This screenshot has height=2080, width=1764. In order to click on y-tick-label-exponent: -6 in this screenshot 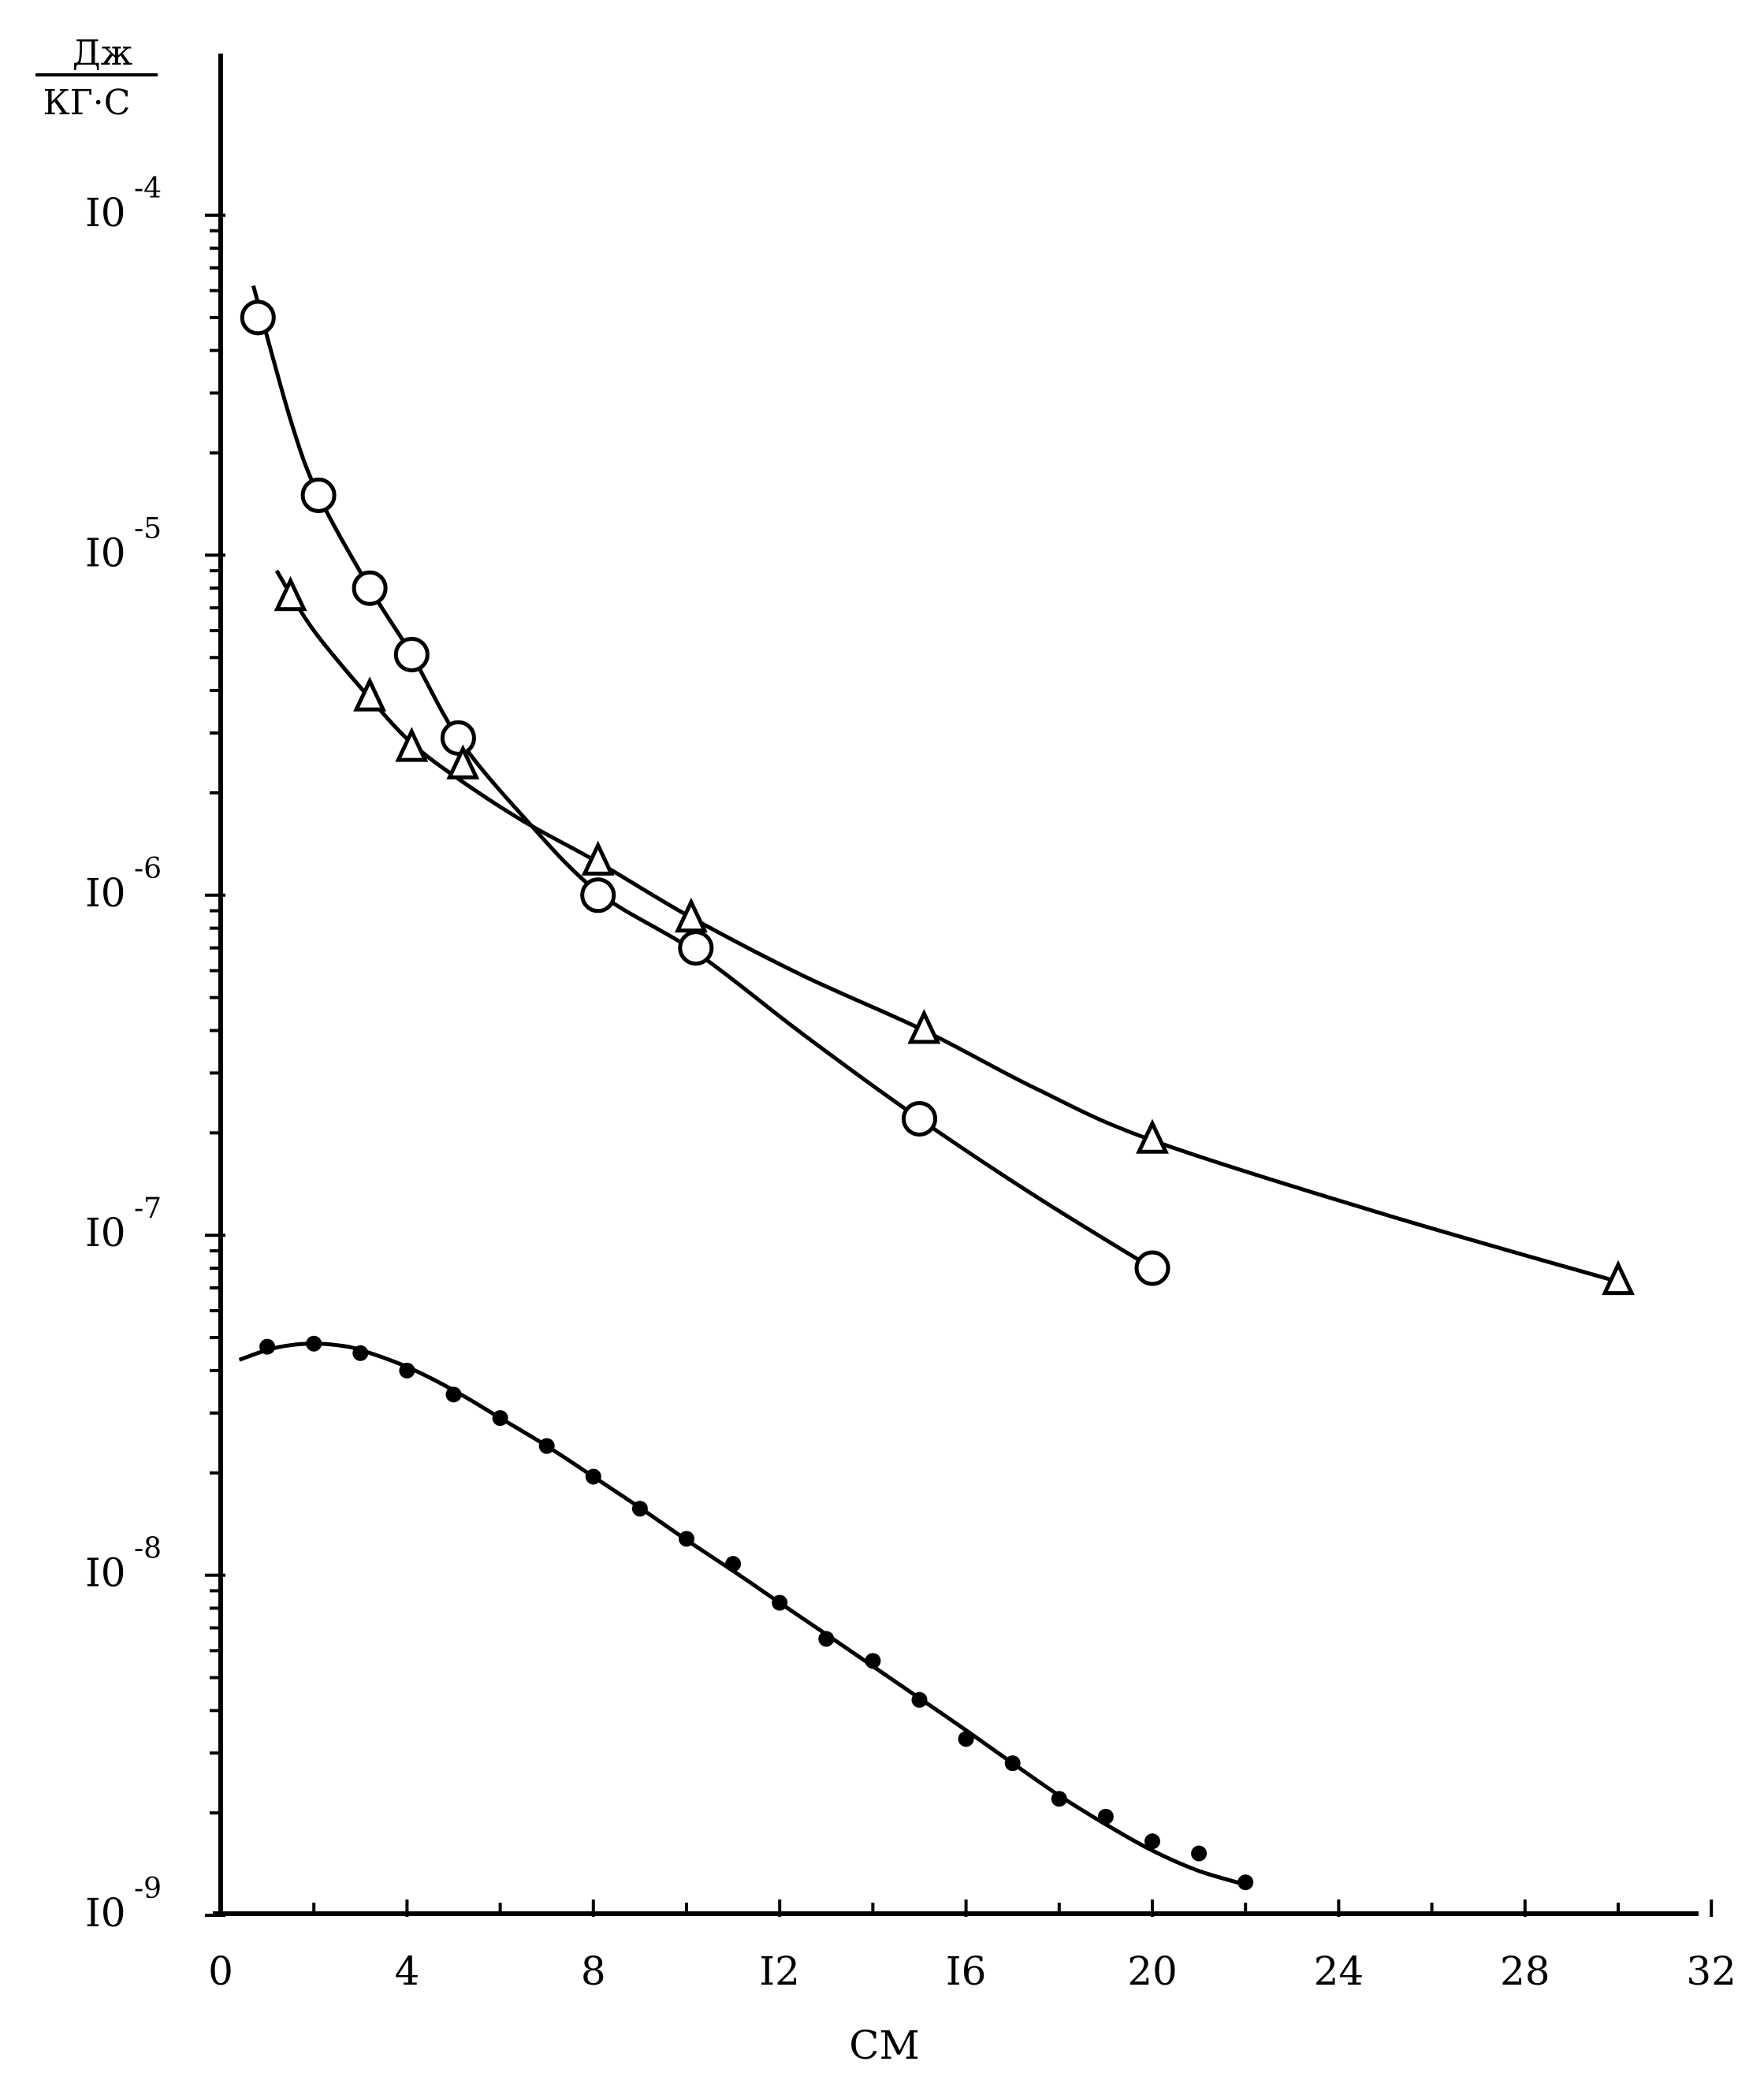, I will do `click(148, 869)`.